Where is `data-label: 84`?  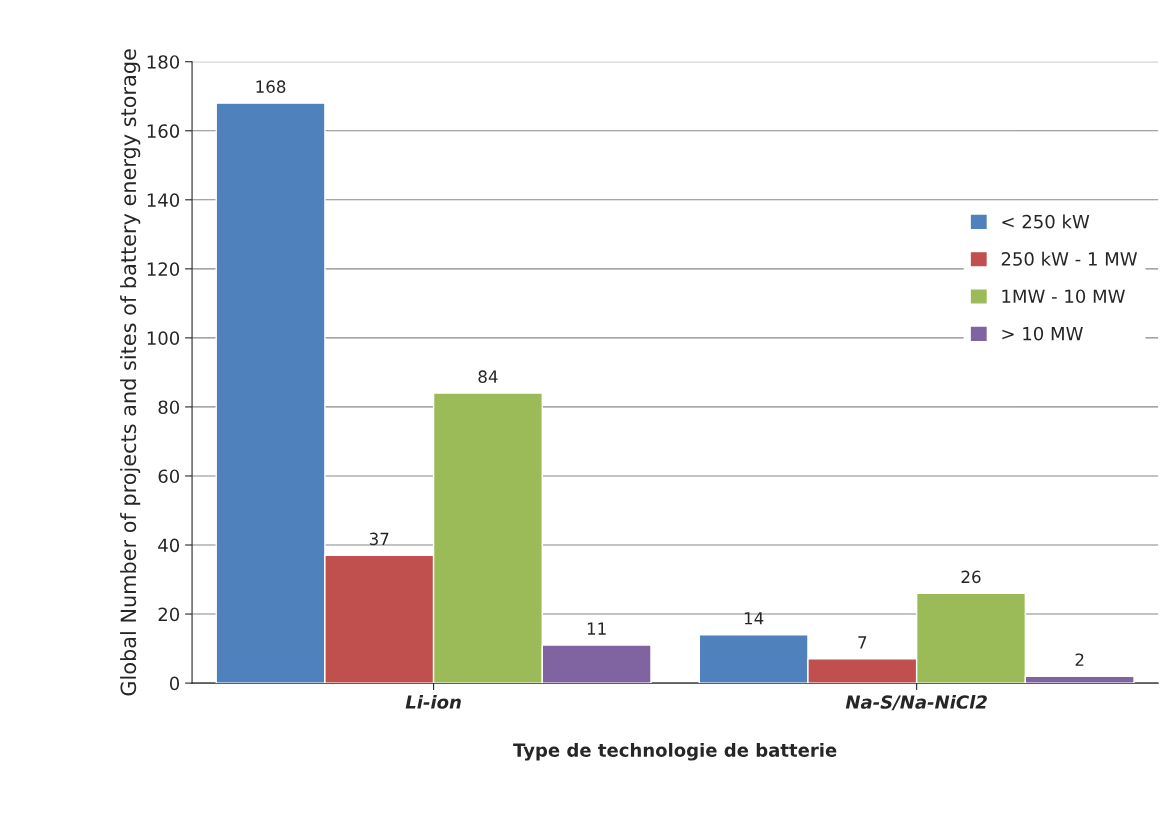 data-label: 84 is located at coordinates (488, 376).